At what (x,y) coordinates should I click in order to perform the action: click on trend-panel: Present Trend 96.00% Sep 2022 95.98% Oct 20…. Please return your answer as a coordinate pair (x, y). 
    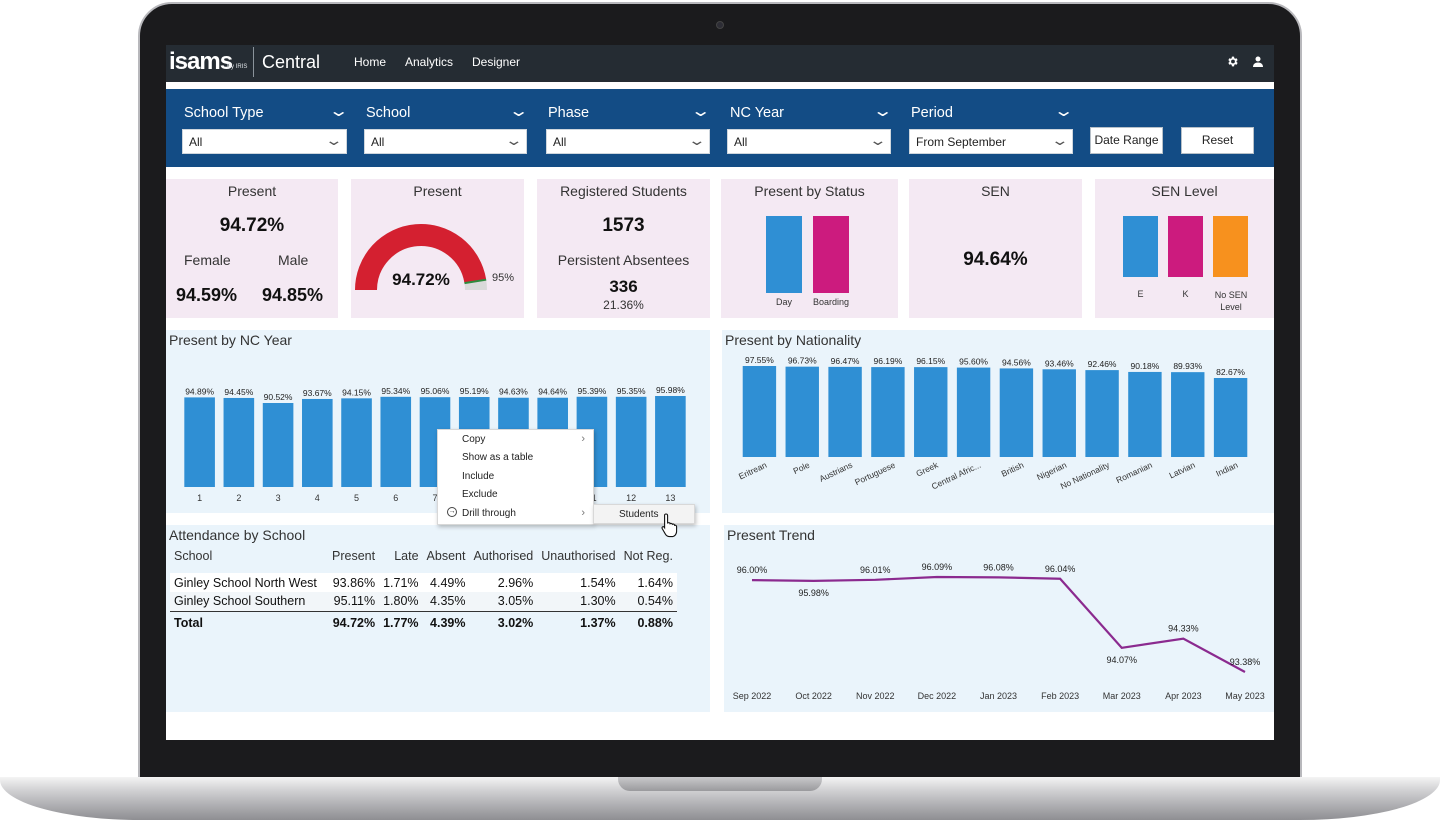
    Looking at the image, I should click on (999, 618).